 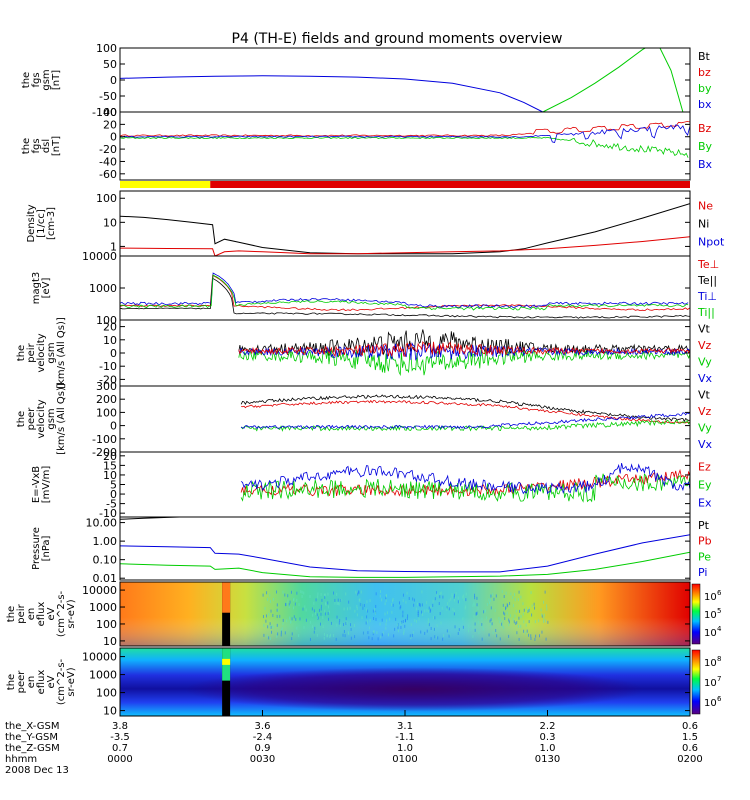 What do you see at coordinates (405, 484) in the screenshot?
I see `panel-frame` at bounding box center [405, 484].